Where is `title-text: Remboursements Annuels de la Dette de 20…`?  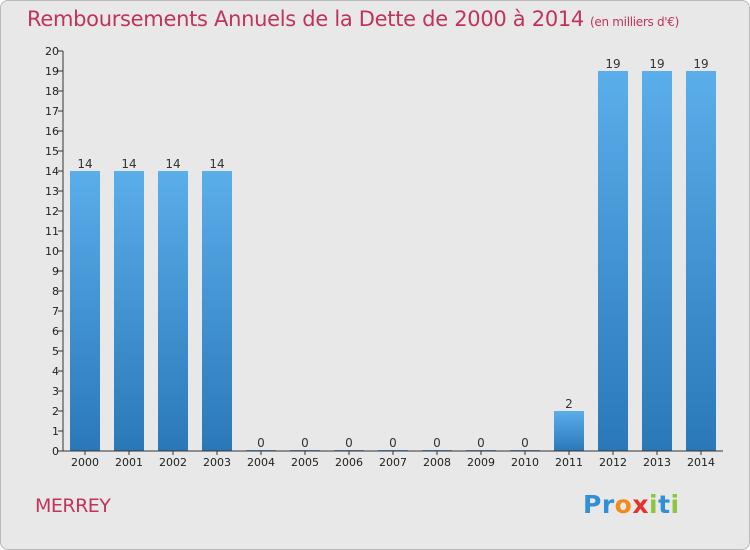 title-text: Remboursements Annuels de la Dette de 20… is located at coordinates (305, 19).